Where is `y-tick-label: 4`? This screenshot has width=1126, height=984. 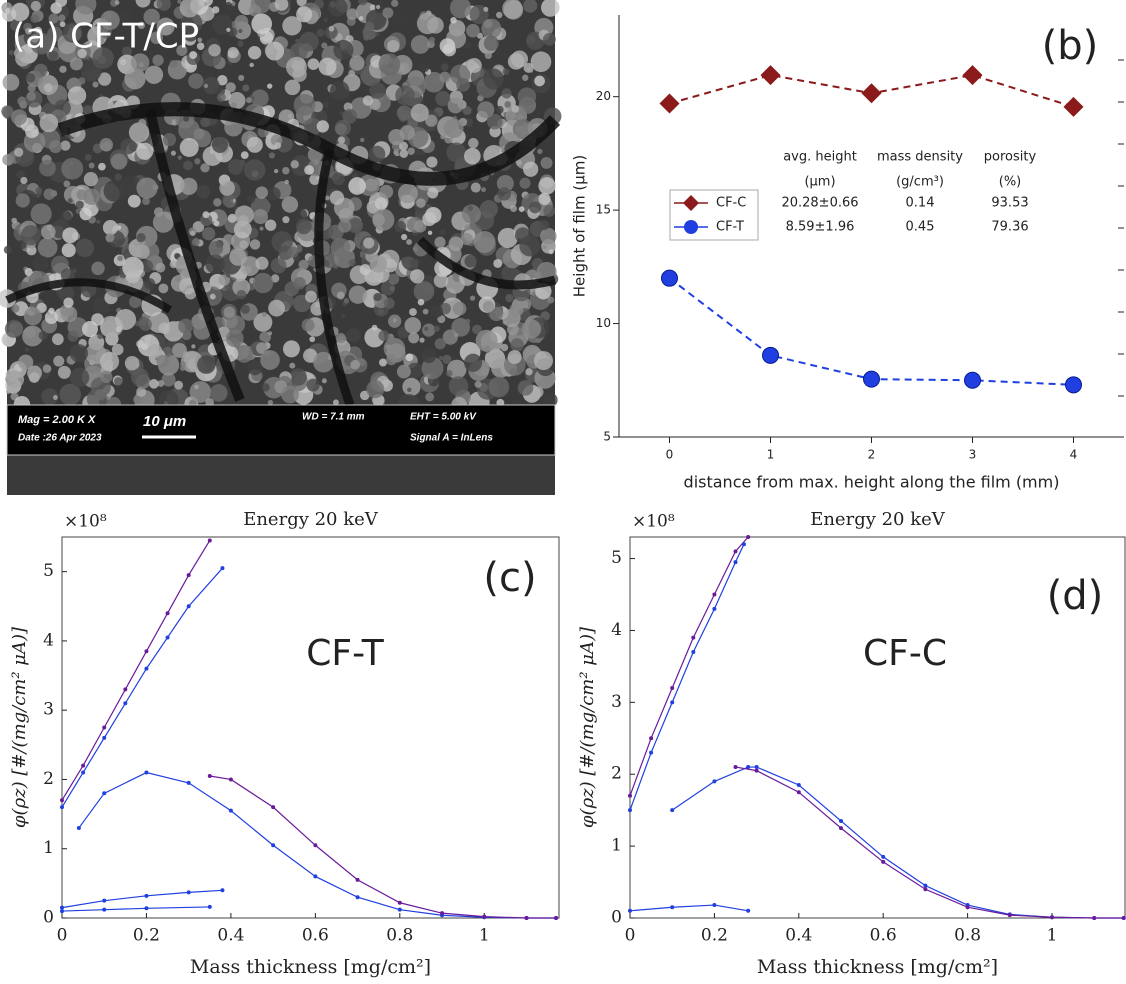
y-tick-label: 4 is located at coordinates (616, 630).